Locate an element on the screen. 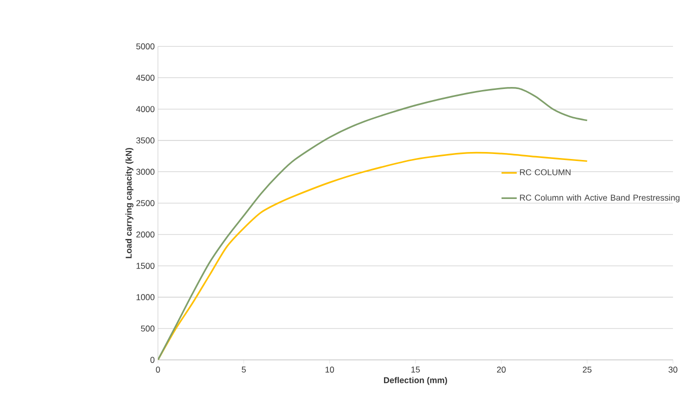  x-tick-label: 30 is located at coordinates (673, 369).